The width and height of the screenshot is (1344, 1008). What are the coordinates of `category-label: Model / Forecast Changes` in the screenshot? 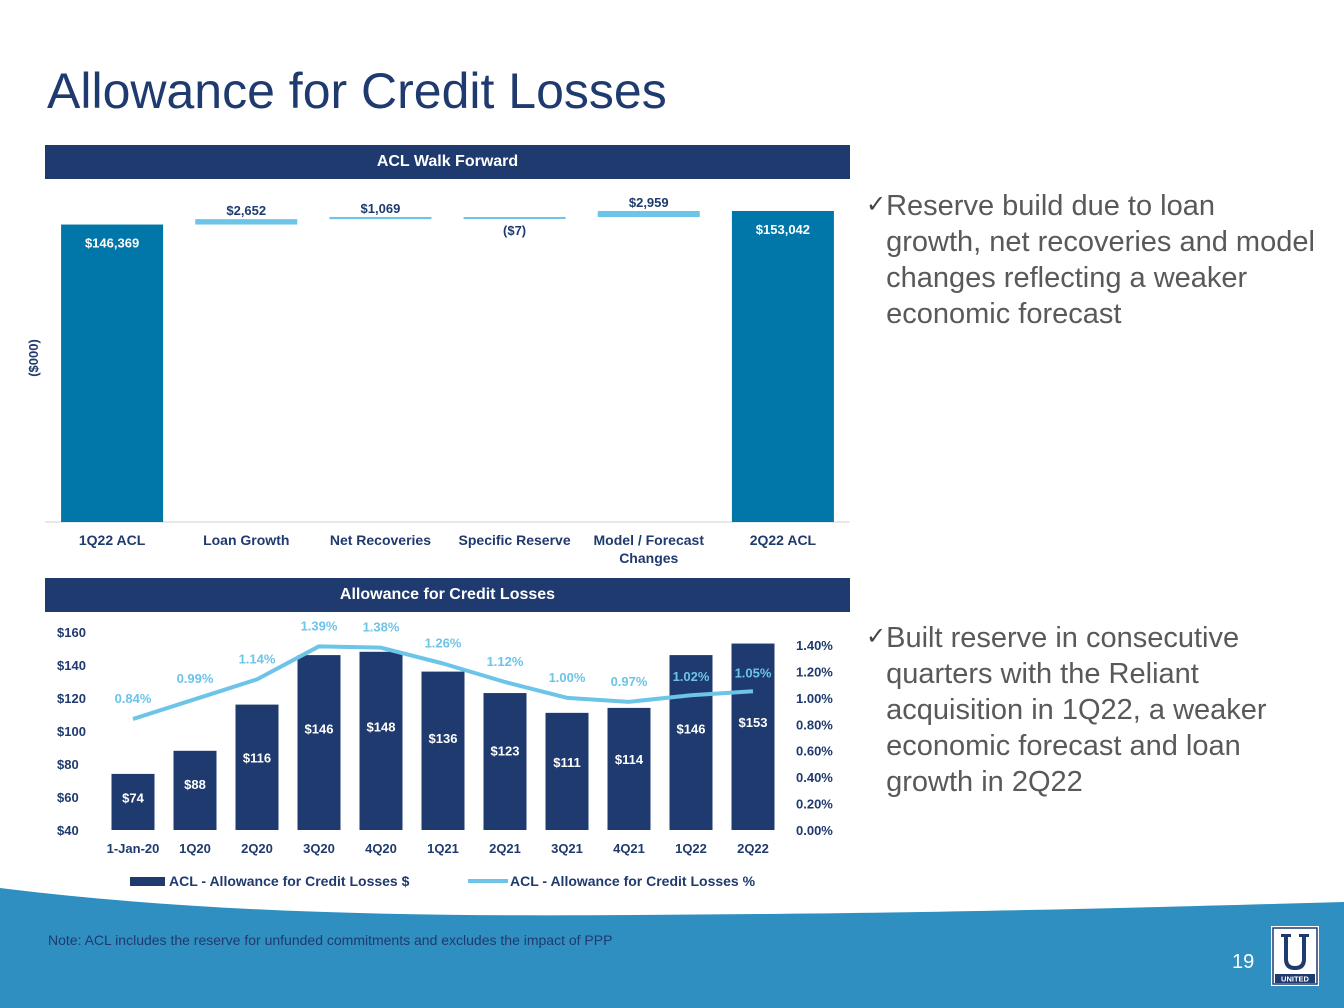 It's located at (649, 549).